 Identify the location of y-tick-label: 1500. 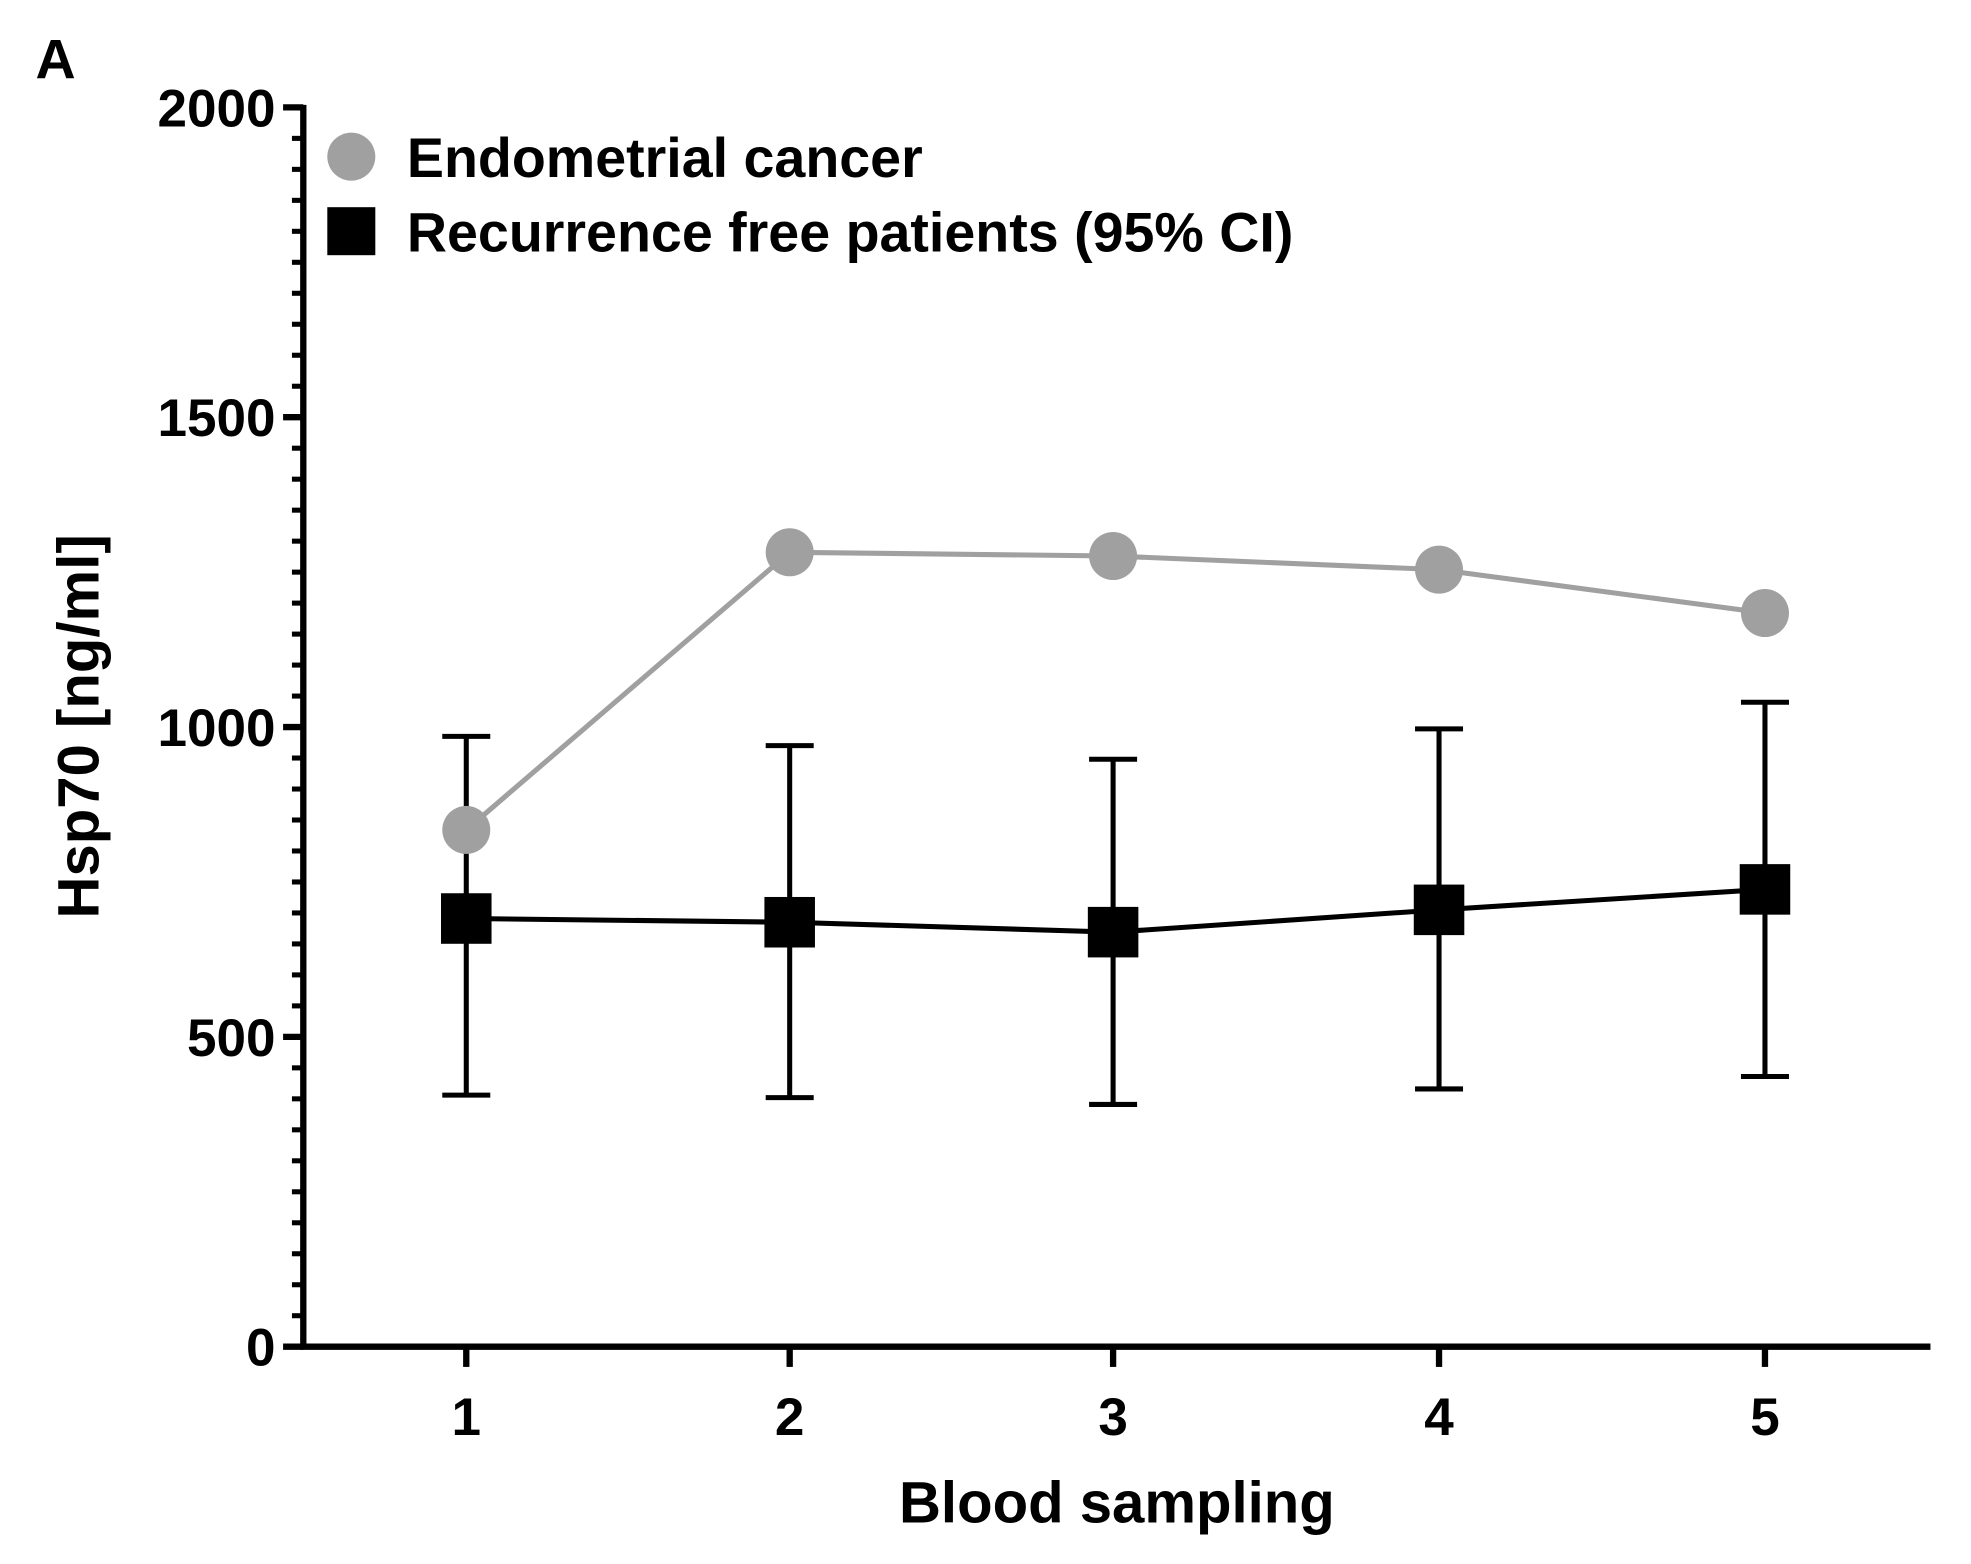
(216, 418).